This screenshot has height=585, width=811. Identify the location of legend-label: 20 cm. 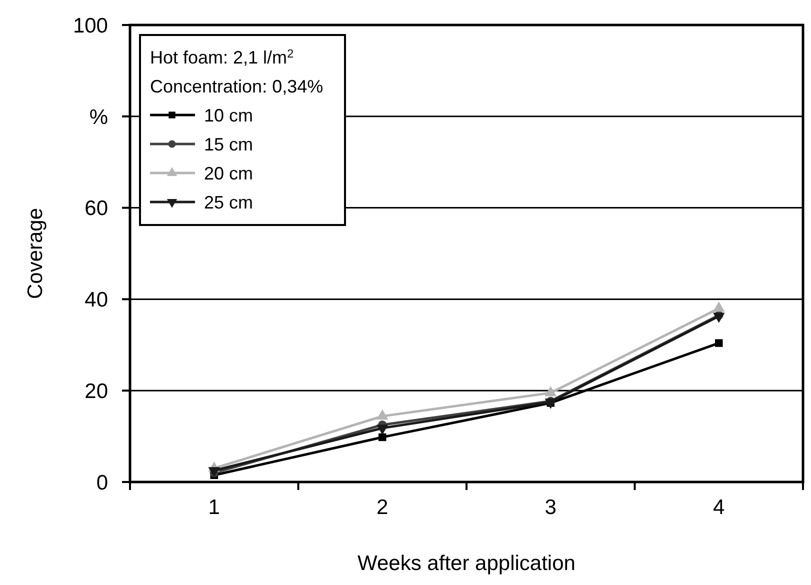
(229, 173).